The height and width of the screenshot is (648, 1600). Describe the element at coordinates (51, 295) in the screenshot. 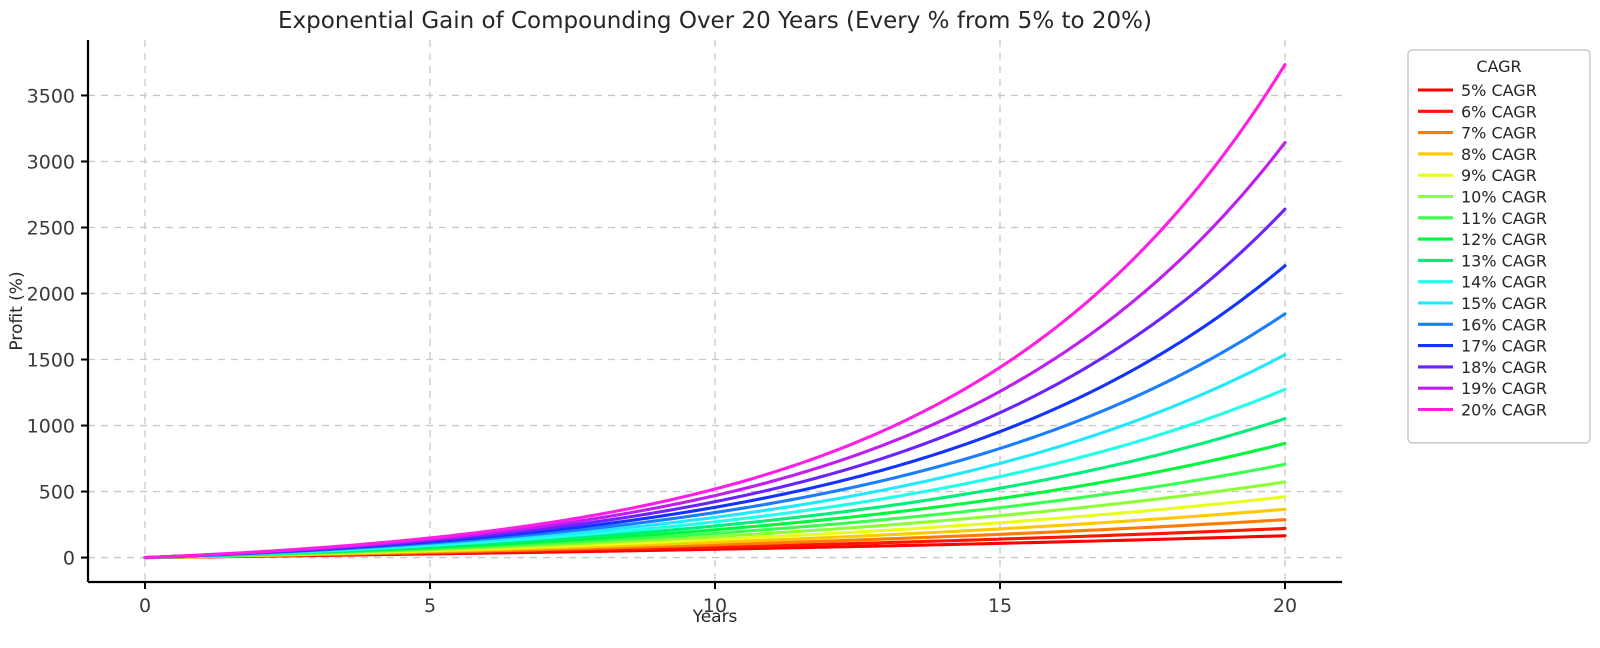

I see `y-tick-label: 2000` at that location.